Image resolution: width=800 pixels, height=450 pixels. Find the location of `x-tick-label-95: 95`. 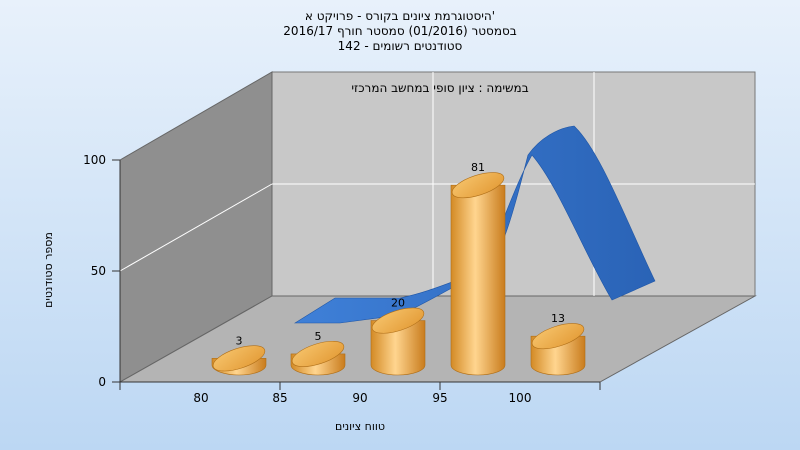

x-tick-label-95: 95 is located at coordinates (439, 398).